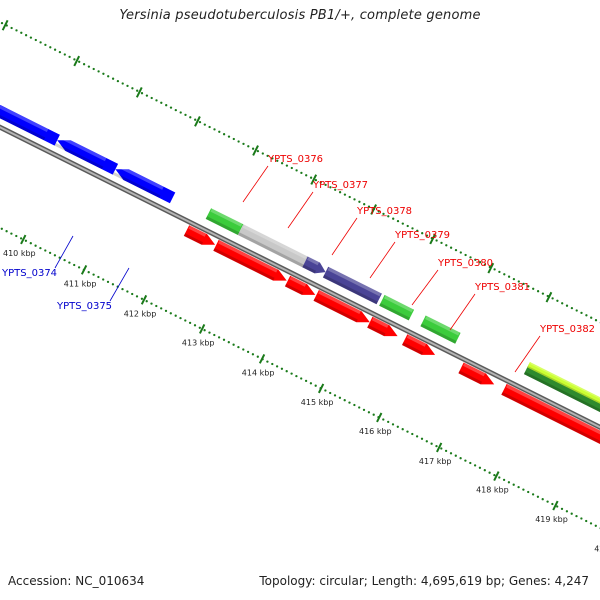 The image size is (600, 600). I want to click on reverse-gene-label: YPTS_0374, so click(37, 257).